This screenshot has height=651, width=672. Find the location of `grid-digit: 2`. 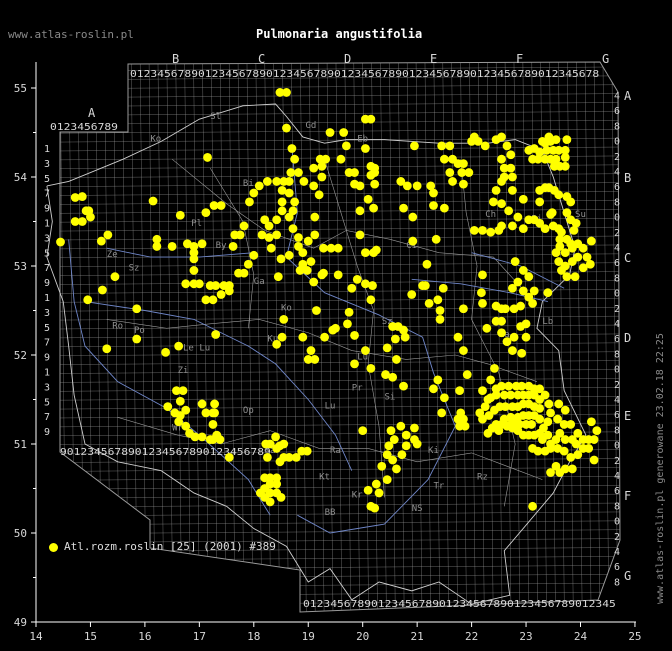

grid-digit: 2 is located at coordinates (617, 461).